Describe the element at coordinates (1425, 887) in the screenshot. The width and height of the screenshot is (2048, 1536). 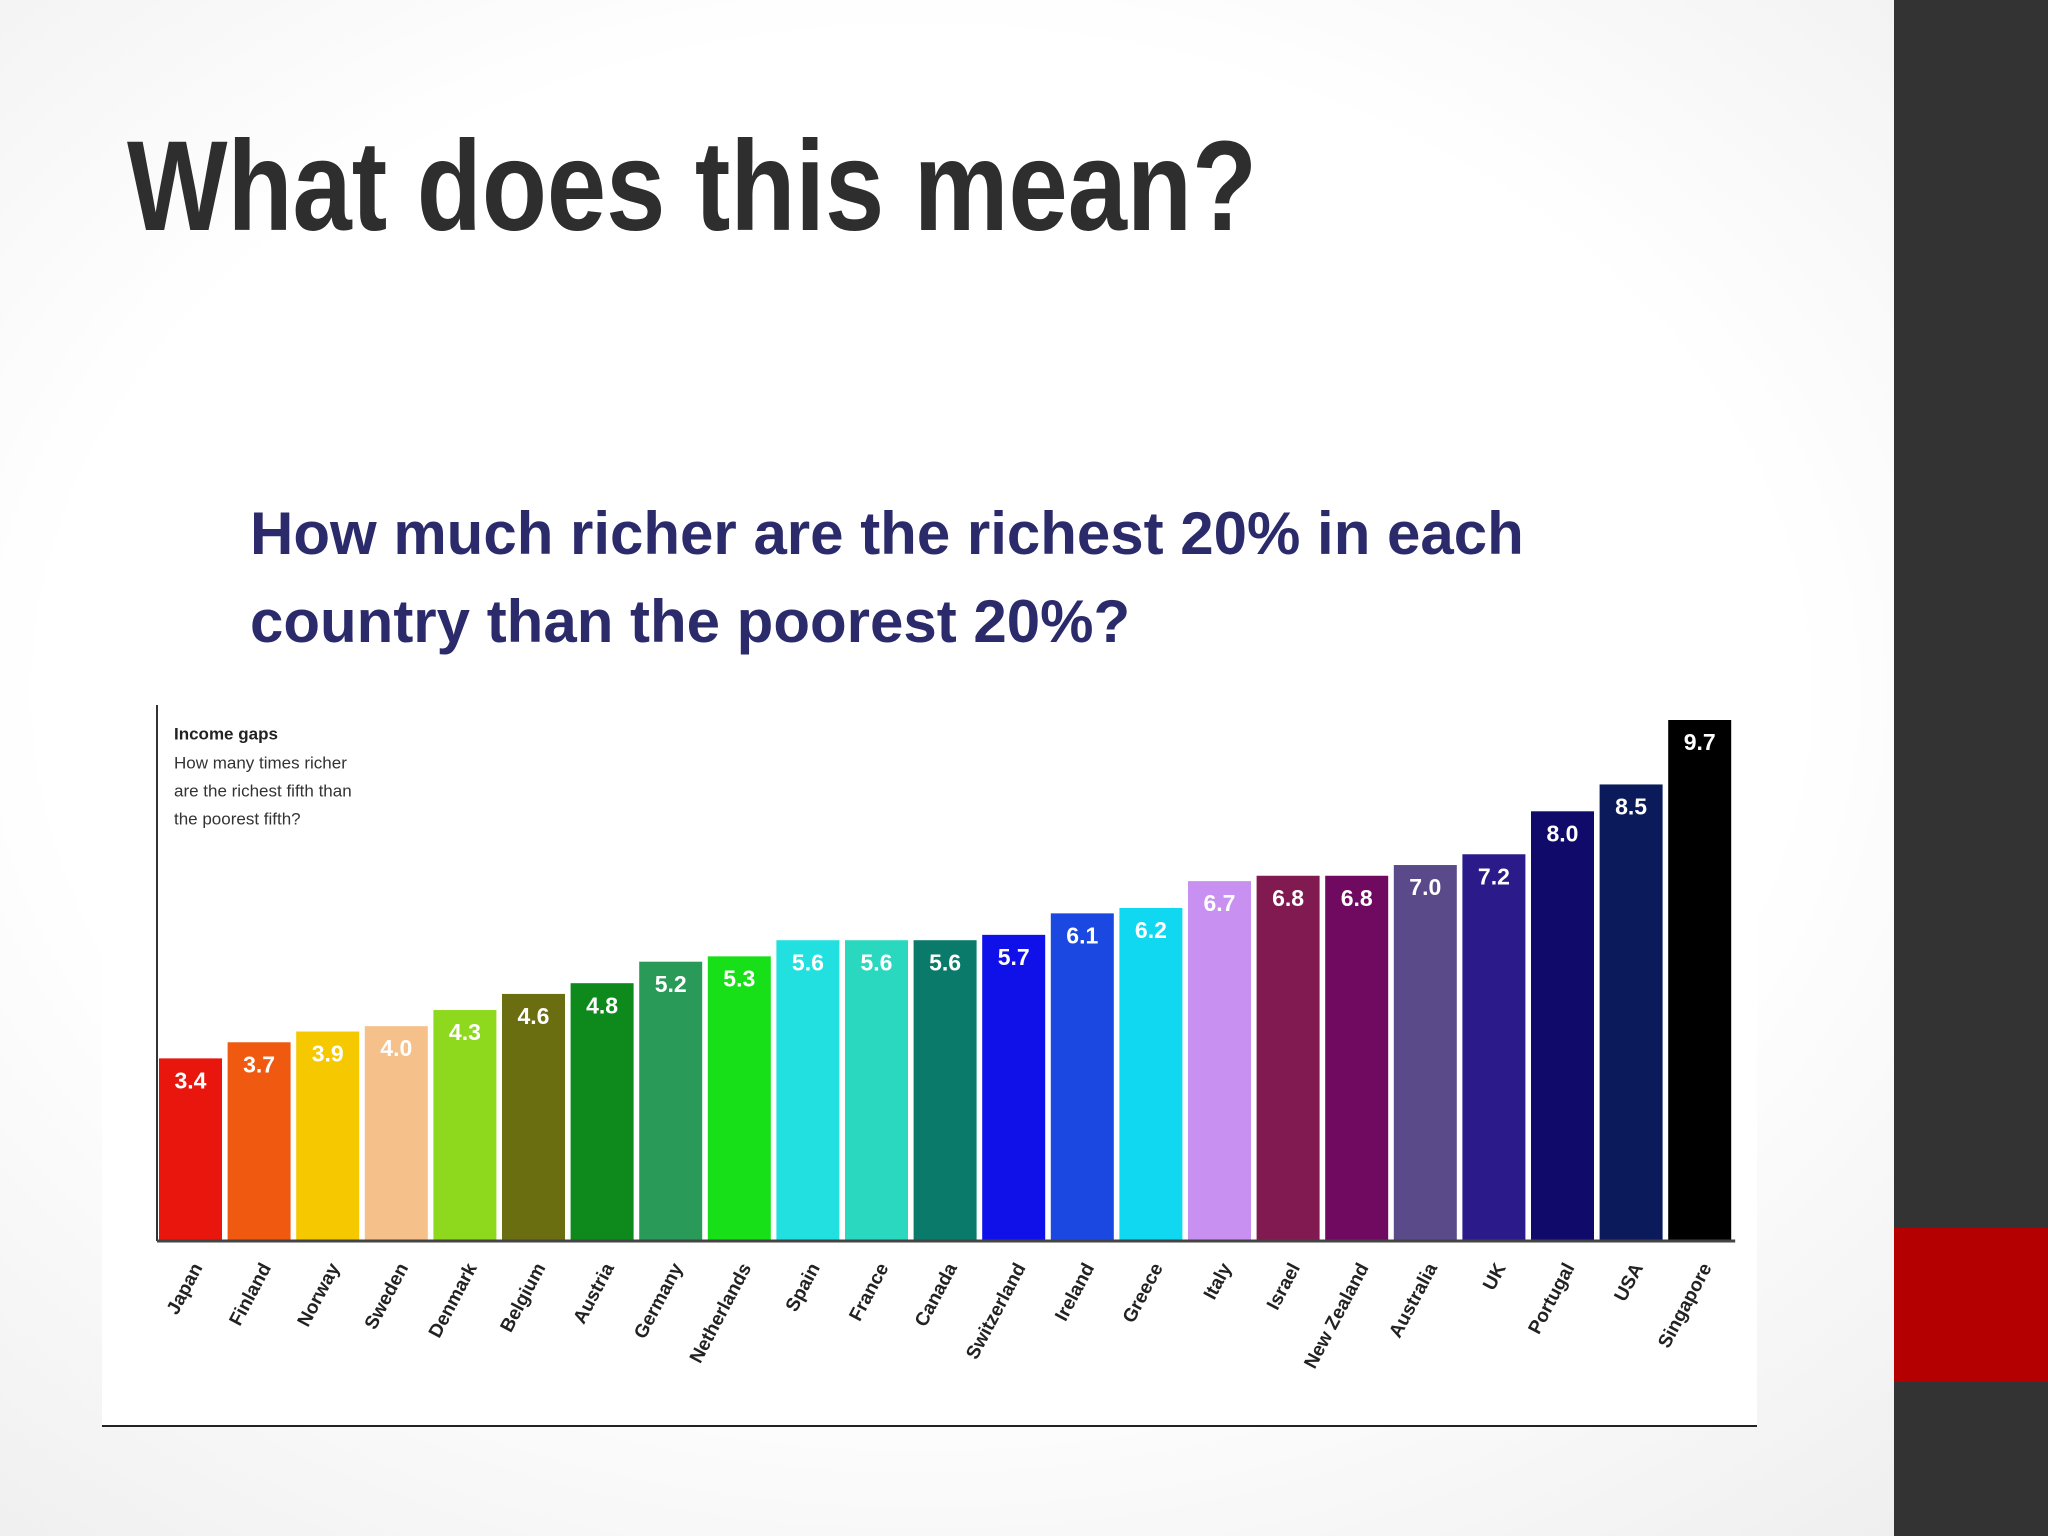
I see `value-label: 7.0` at that location.